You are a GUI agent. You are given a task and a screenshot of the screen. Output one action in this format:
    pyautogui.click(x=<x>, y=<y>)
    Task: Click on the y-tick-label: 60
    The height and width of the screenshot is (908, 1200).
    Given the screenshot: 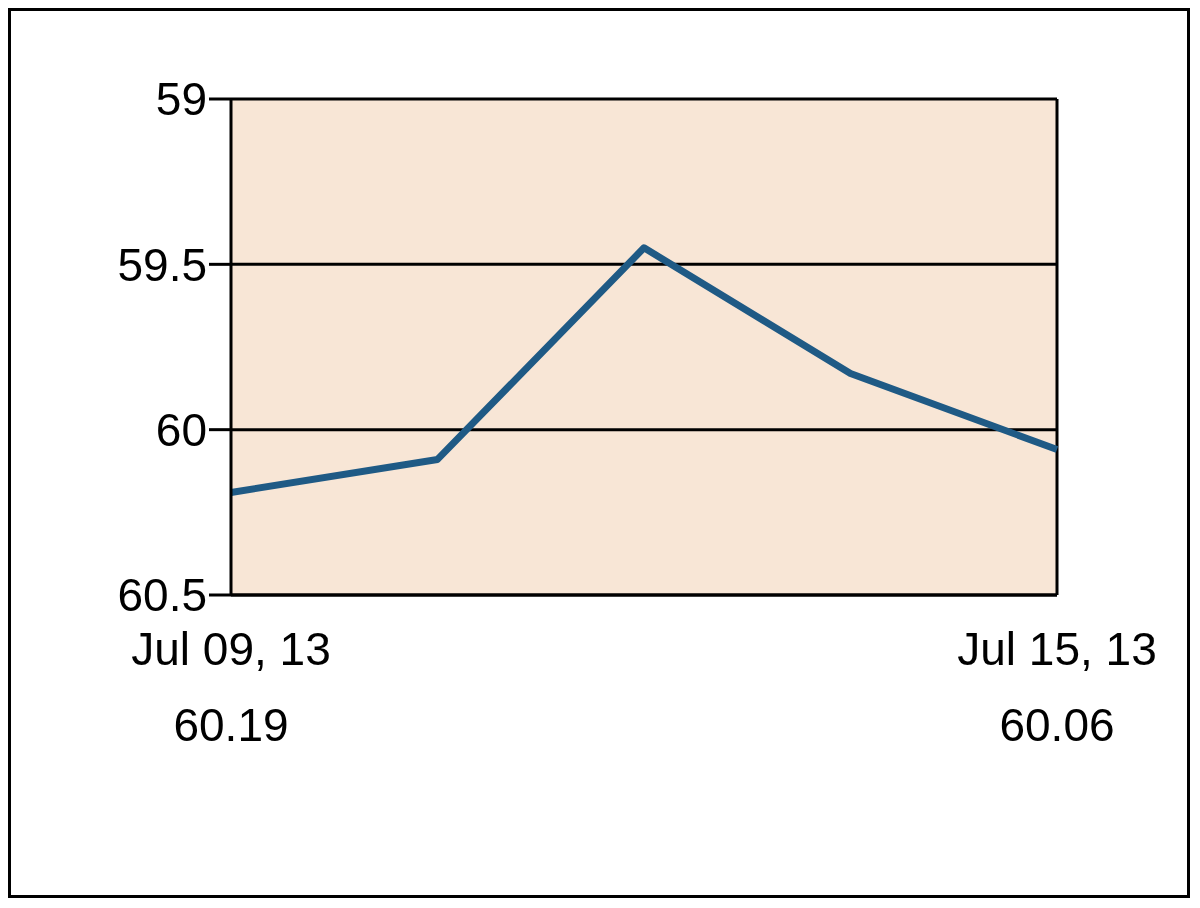 What is the action you would take?
    pyautogui.click(x=181, y=430)
    